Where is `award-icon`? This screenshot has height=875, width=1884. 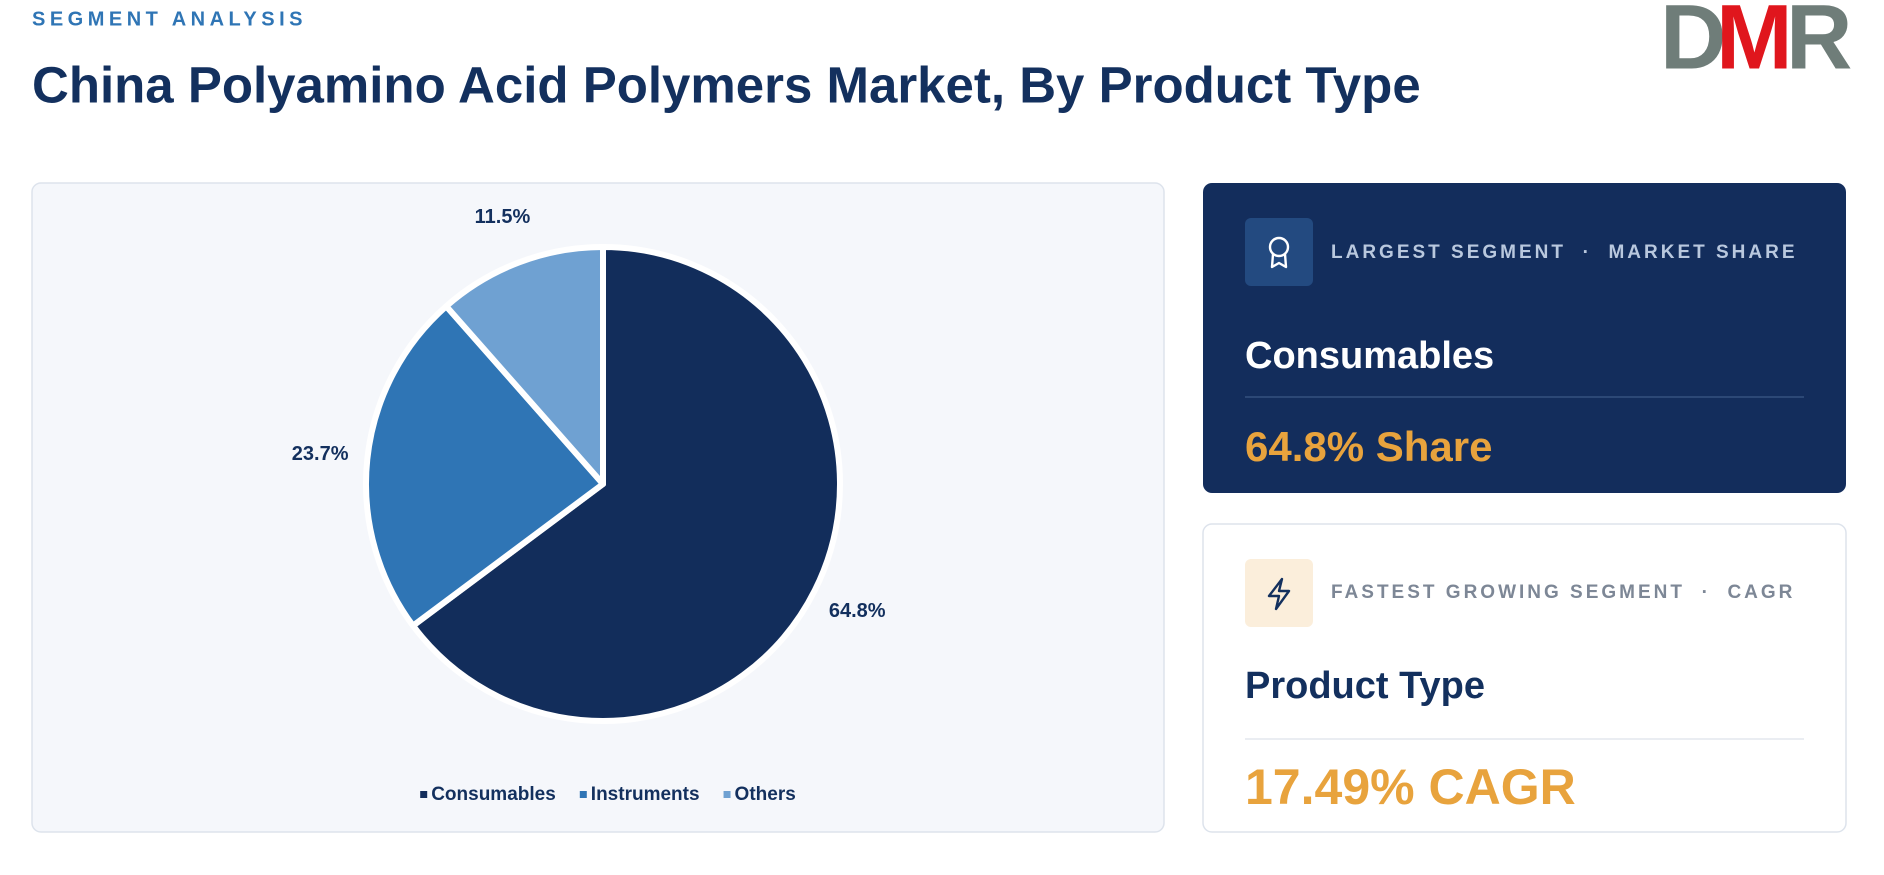 award-icon is located at coordinates (1279, 252).